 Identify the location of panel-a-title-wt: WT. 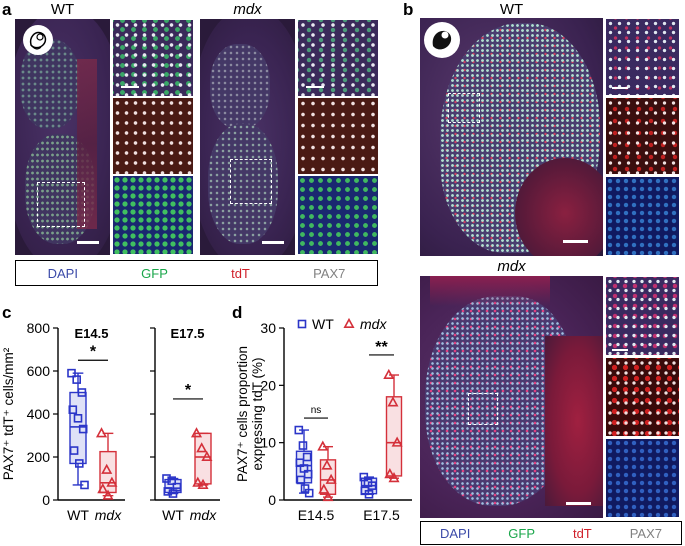
(62, 9).